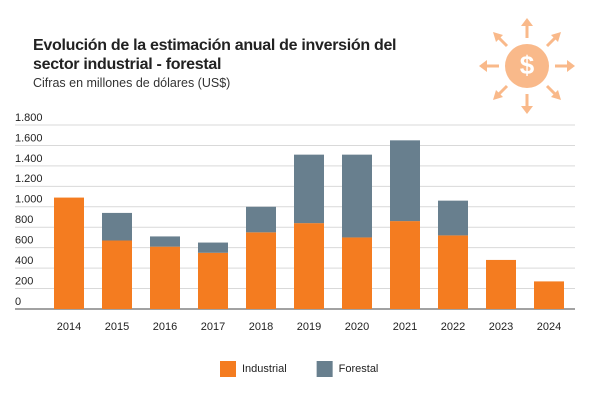 This screenshot has width=600, height=400. Describe the element at coordinates (309, 327) in the screenshot. I see `x-tick-label: 2019` at that location.